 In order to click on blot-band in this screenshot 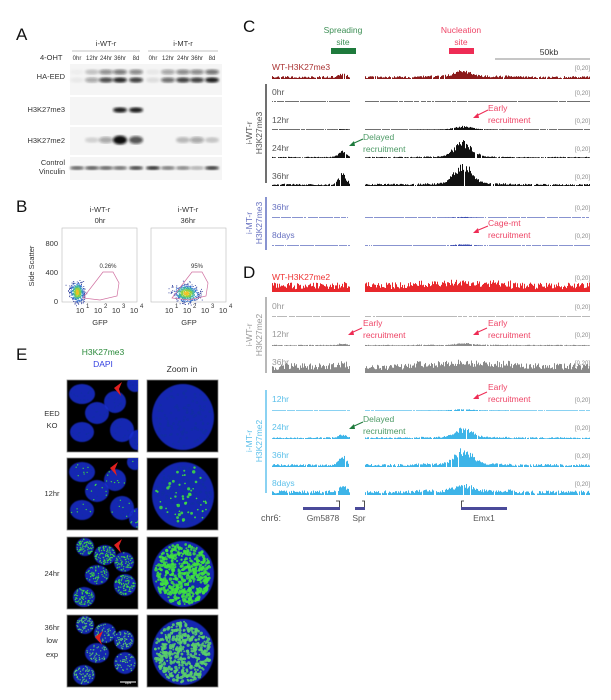, I will do `click(153, 72)`.